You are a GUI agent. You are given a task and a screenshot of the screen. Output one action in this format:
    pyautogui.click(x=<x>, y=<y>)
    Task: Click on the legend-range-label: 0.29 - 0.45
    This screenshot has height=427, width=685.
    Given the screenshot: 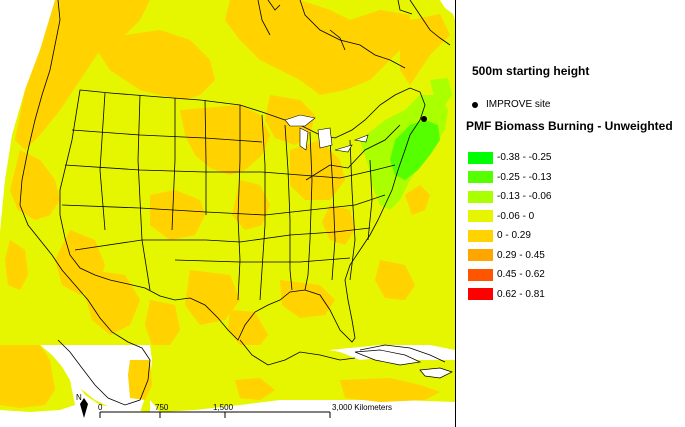 What is the action you would take?
    pyautogui.click(x=521, y=255)
    